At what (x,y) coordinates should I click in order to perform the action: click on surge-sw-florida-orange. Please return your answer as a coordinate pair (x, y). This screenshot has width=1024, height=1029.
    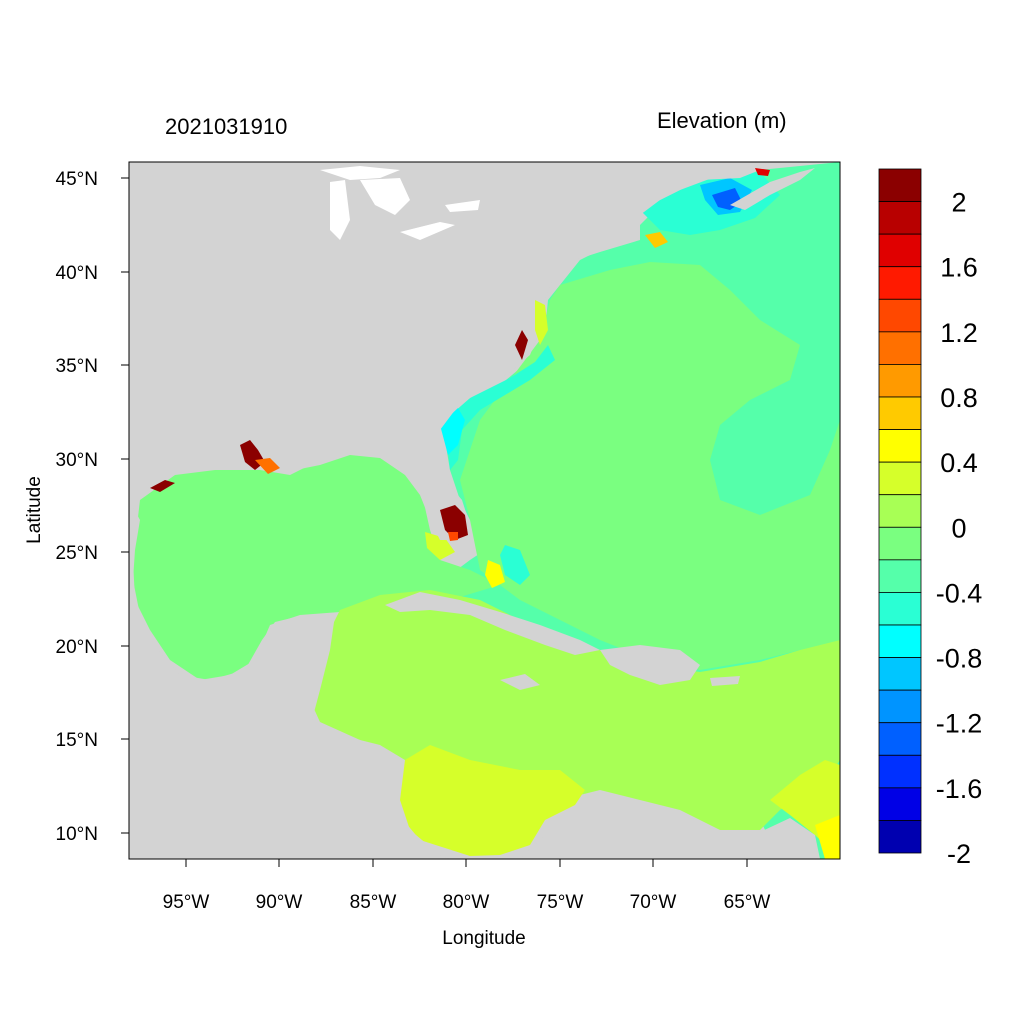
    Looking at the image, I should click on (453, 536).